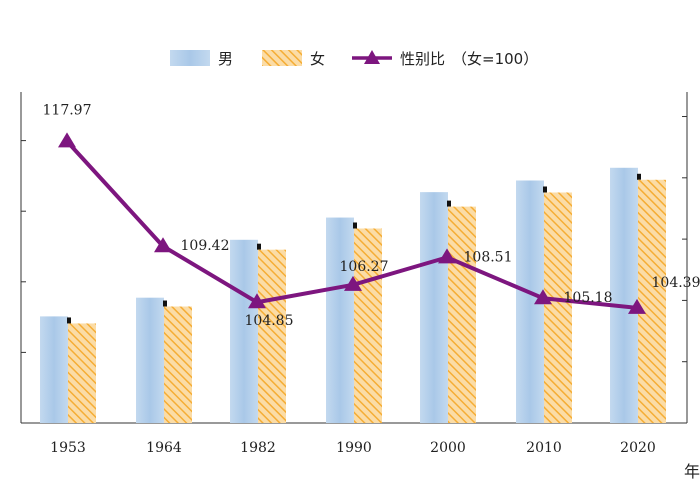 Image resolution: width=700 pixels, height=500 pixels. Describe the element at coordinates (588, 298) in the screenshot. I see `sex-ratio-data-label: 105.18` at that location.